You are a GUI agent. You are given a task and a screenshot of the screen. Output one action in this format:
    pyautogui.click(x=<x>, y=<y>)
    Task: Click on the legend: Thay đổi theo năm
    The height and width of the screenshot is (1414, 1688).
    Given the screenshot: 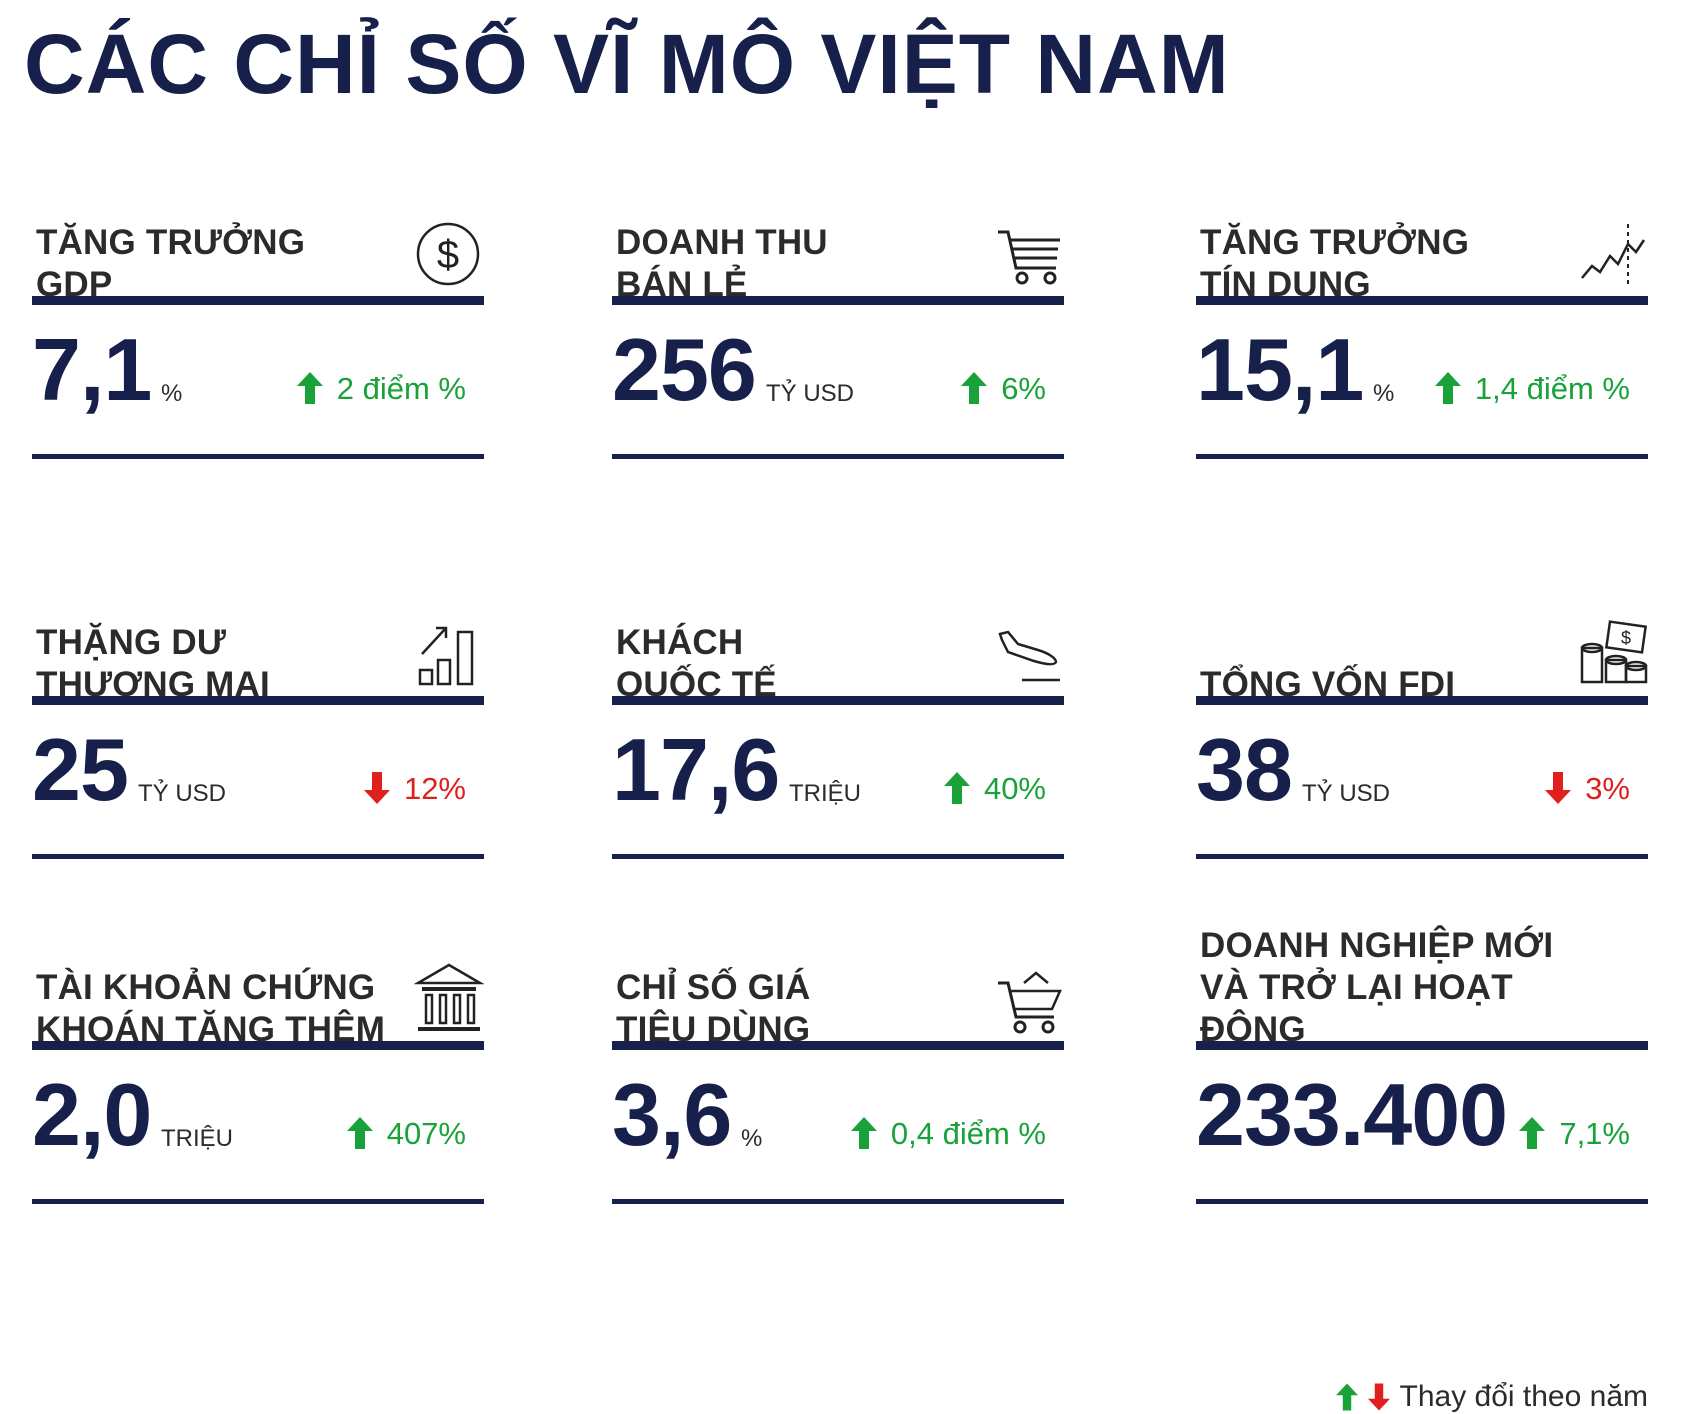 What is the action you would take?
    pyautogui.click(x=1491, y=1397)
    